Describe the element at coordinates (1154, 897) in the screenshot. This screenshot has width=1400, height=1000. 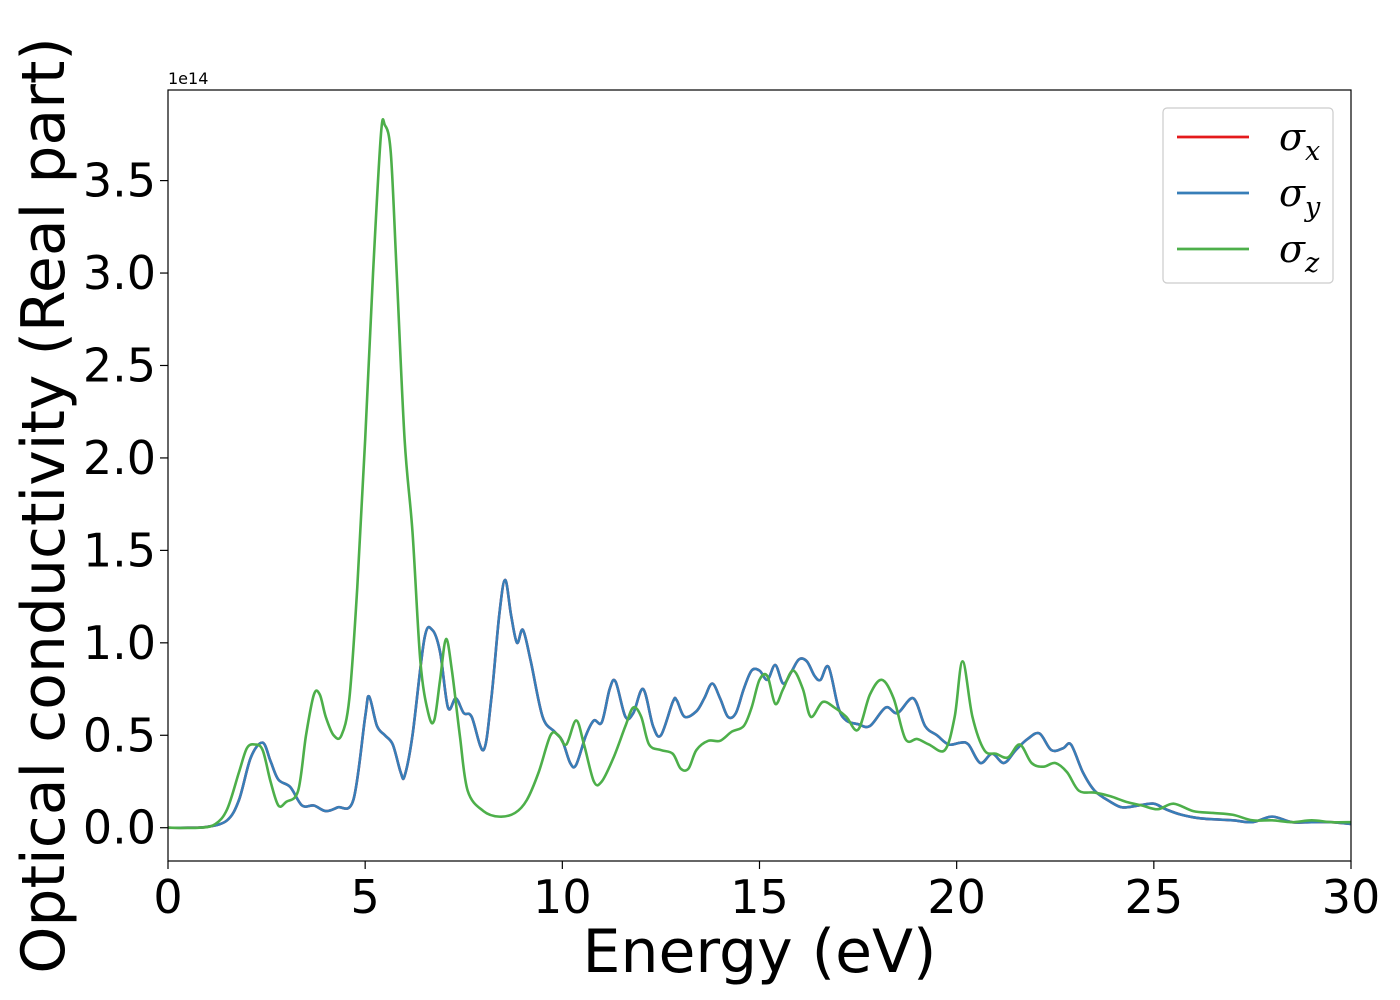
I see `x-tick-label: 25` at that location.